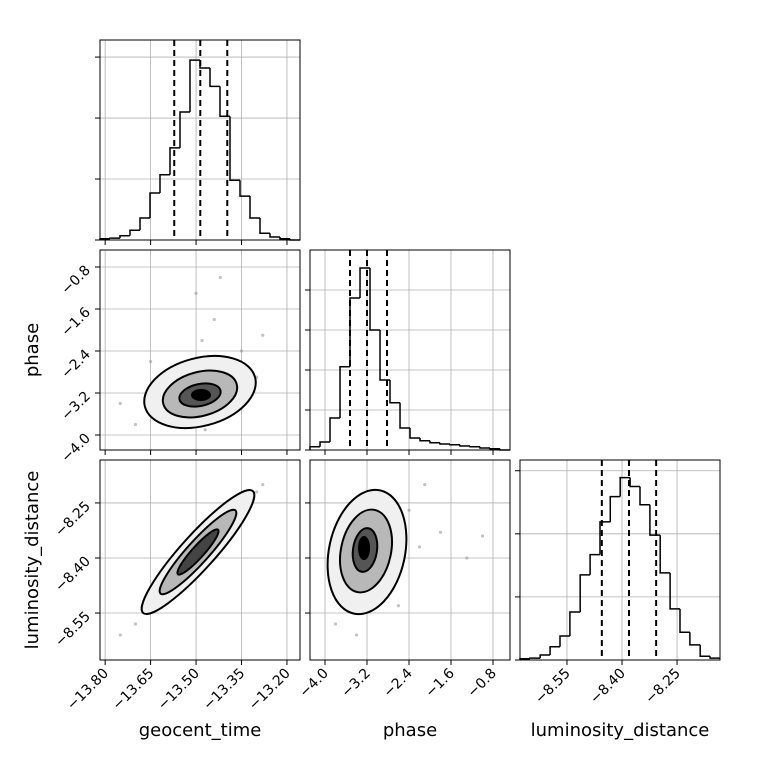 Image resolution: width=760 pixels, height=760 pixels. What do you see at coordinates (200, 730) in the screenshot?
I see `x-axis-label: geocent_time` at bounding box center [200, 730].